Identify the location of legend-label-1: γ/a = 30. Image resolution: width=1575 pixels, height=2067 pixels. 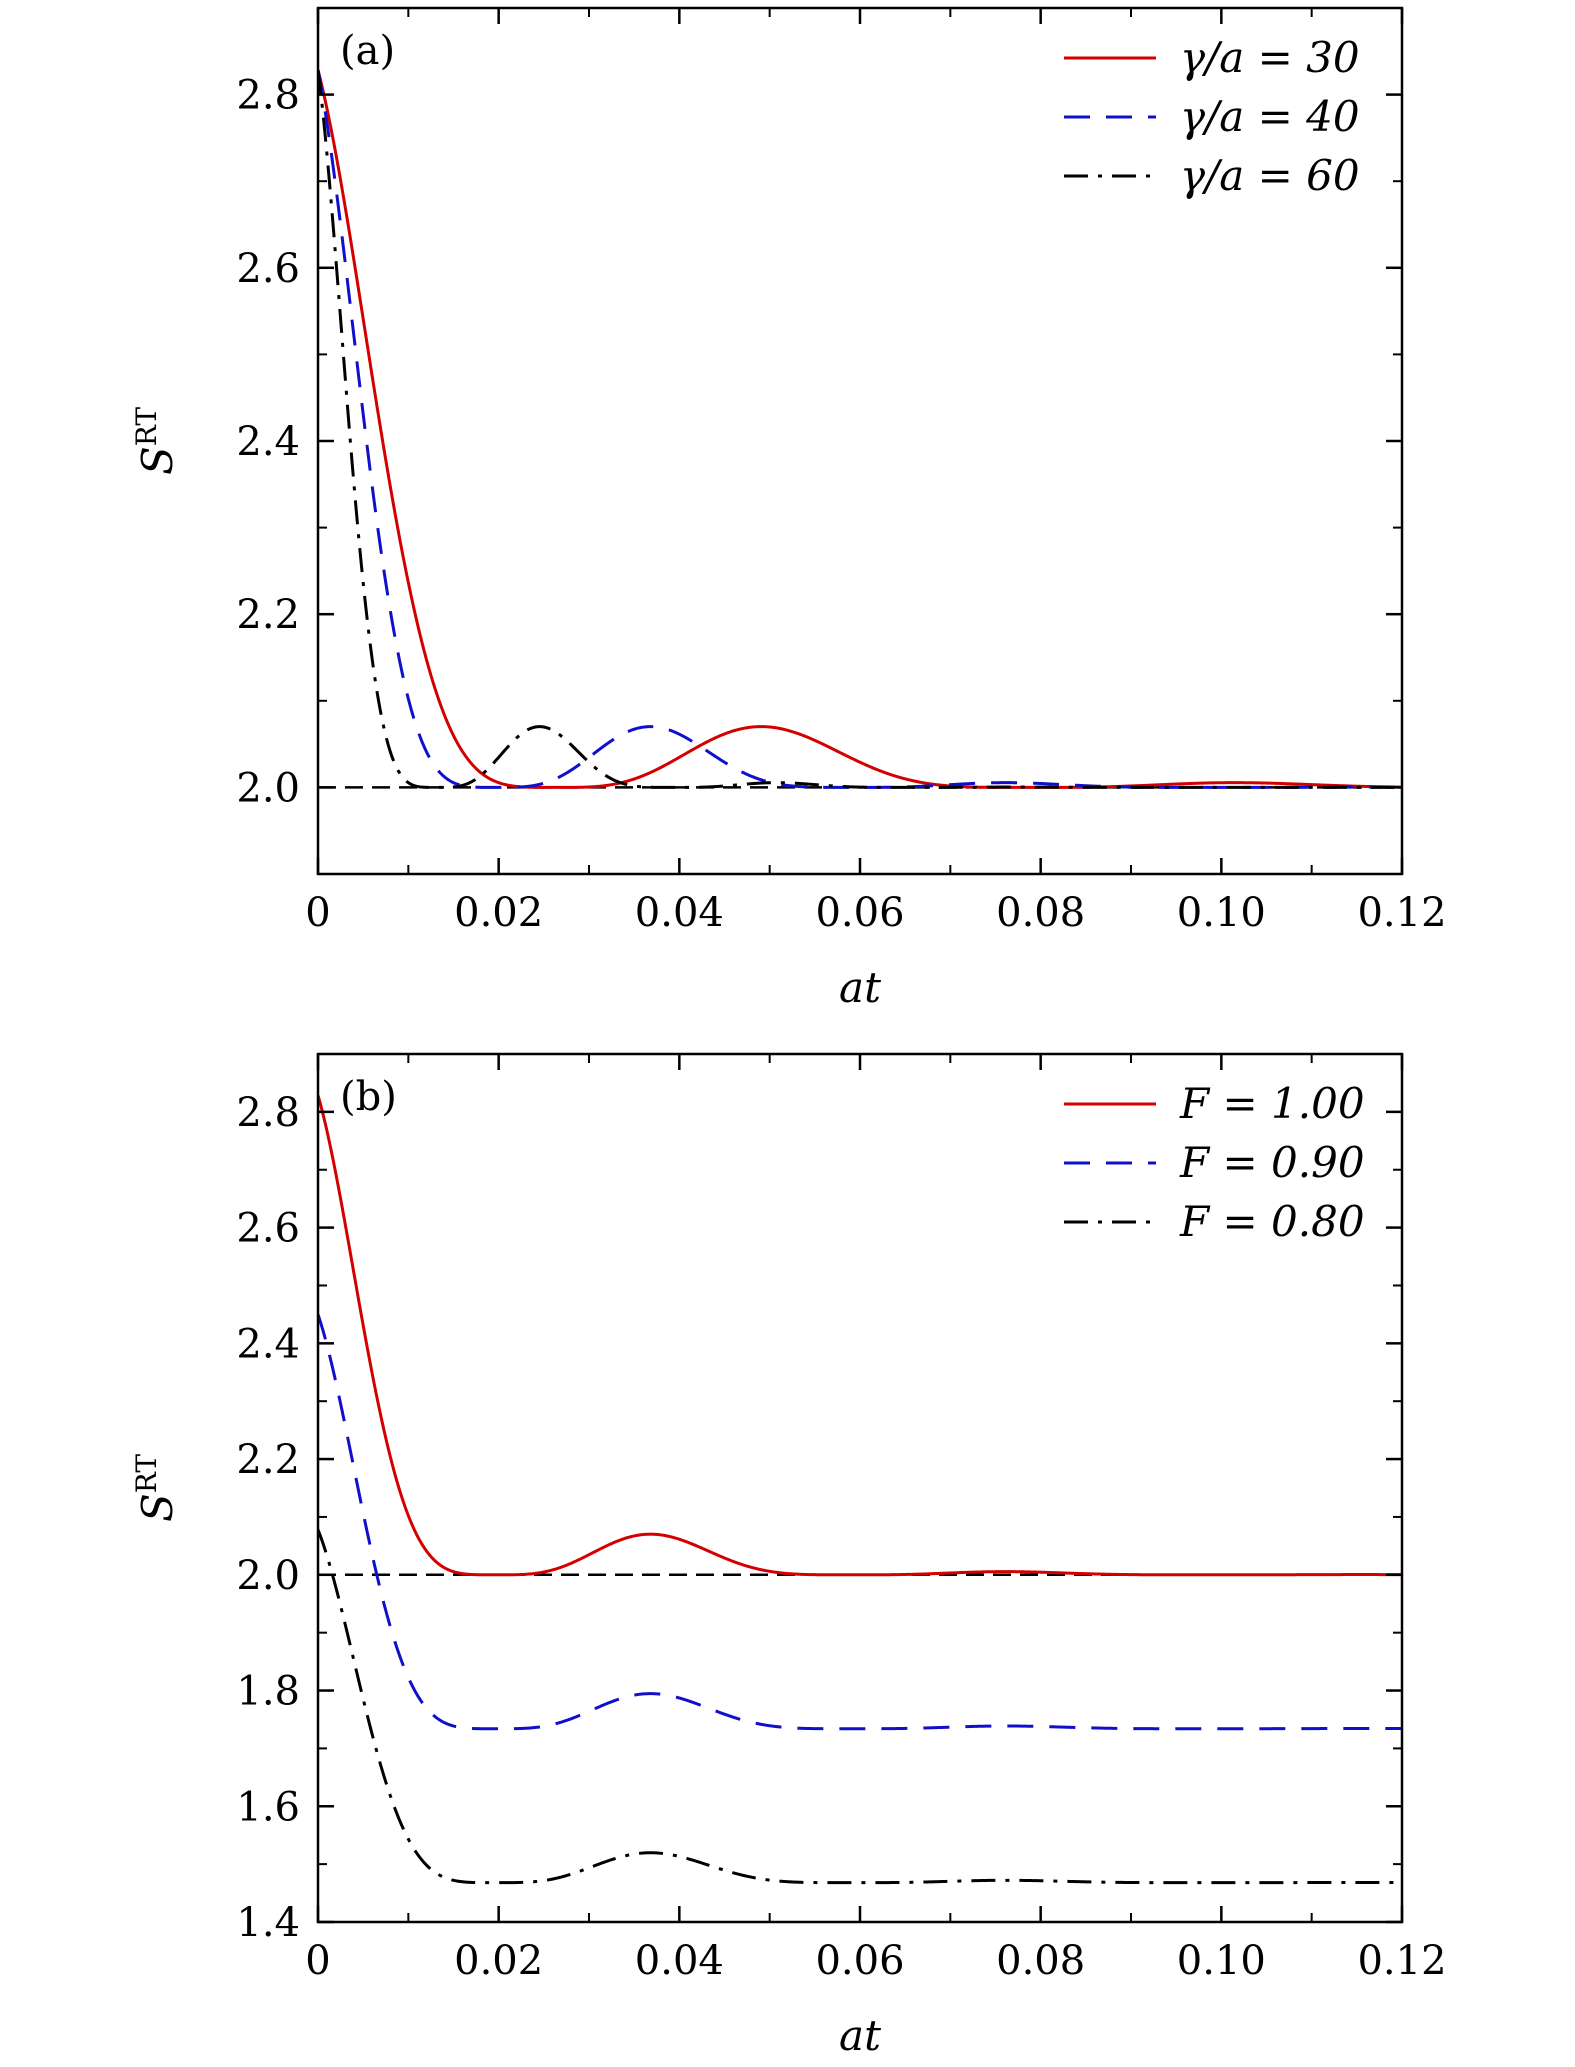
(1270, 57).